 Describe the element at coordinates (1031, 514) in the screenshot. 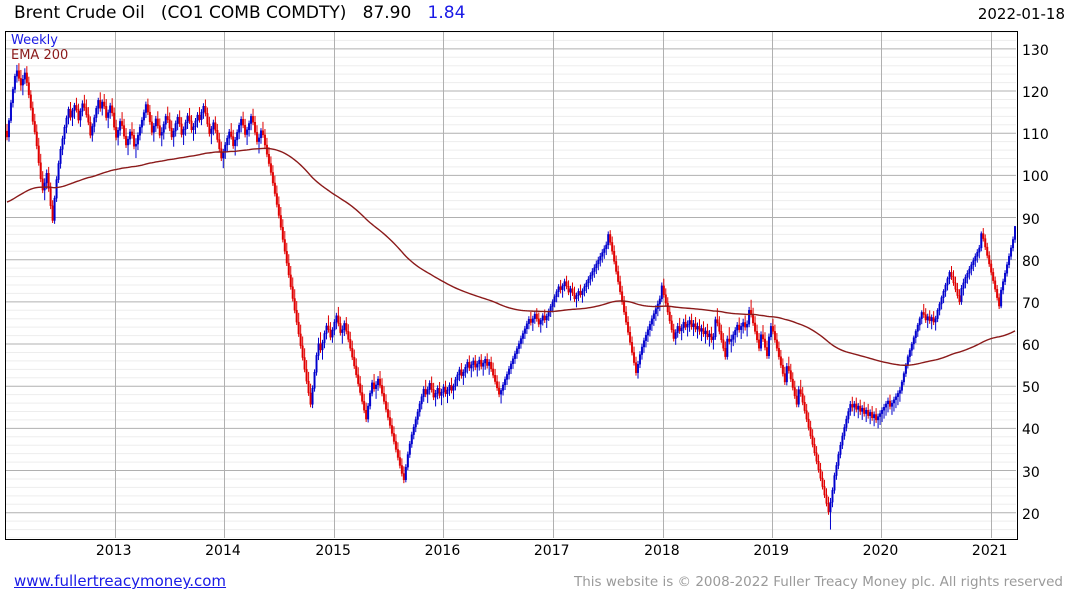

I see `y-axis-tick-label: 20` at that location.